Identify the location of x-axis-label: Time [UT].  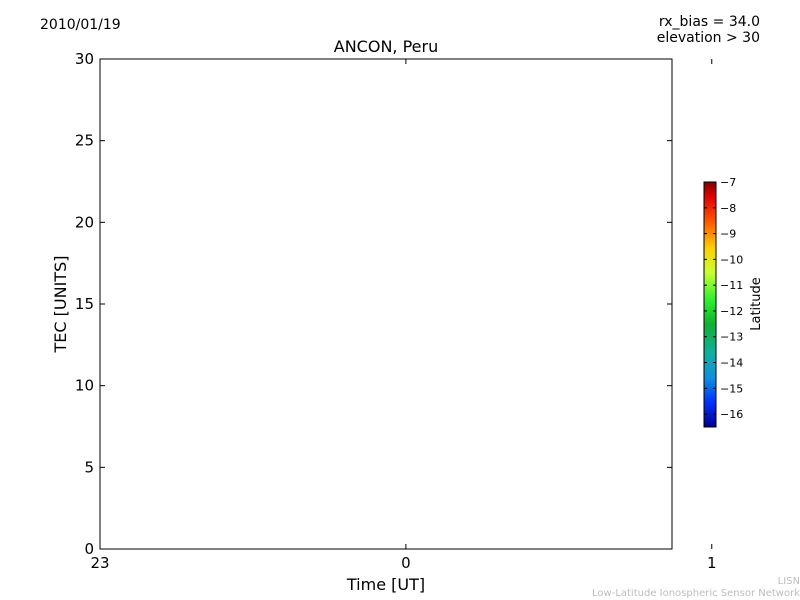
(385, 584).